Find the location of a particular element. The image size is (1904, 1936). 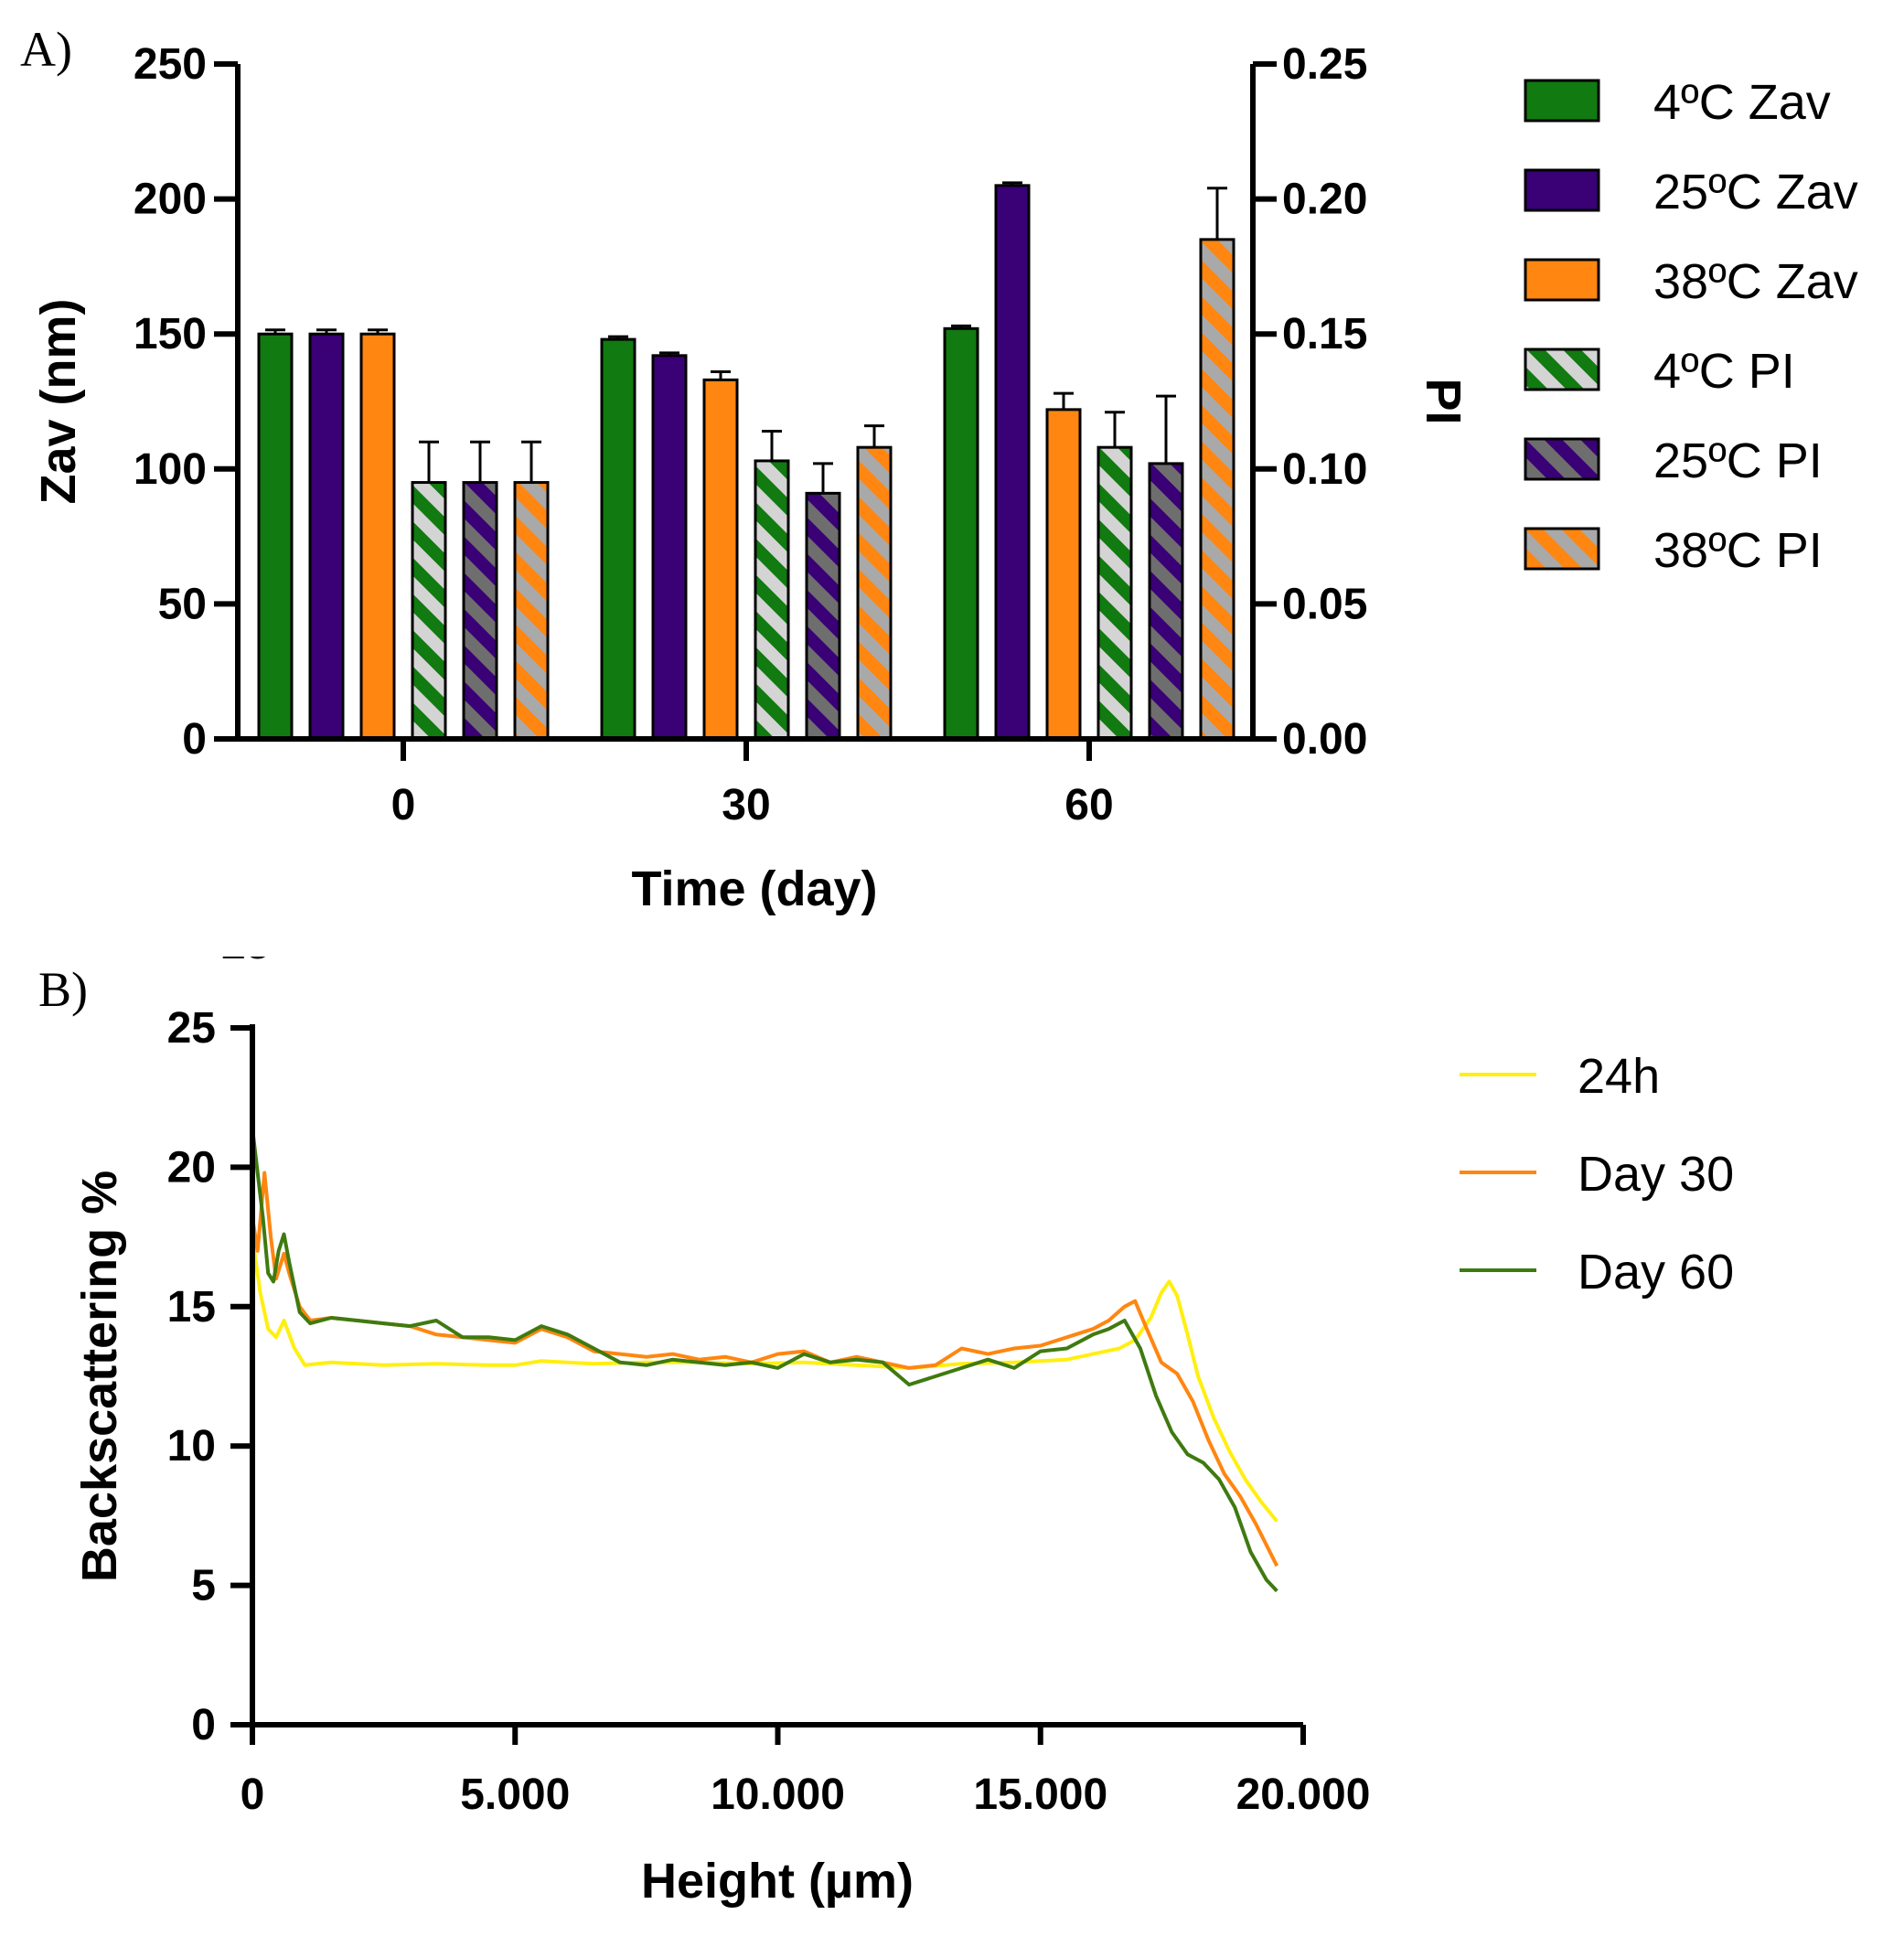

b-y-tick-label-2: 10 is located at coordinates (191, 1446).